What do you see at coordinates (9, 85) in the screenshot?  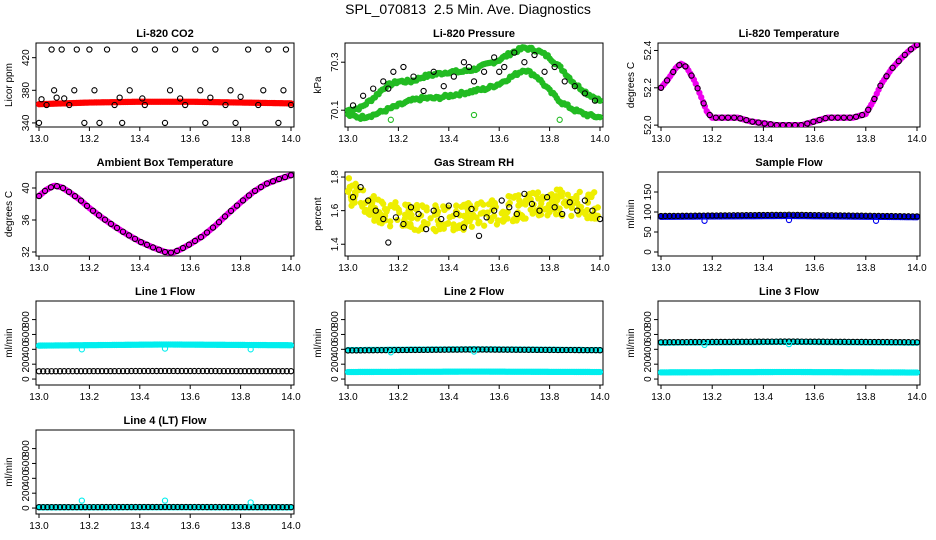 I see `y-axis-label: Licor ppm` at bounding box center [9, 85].